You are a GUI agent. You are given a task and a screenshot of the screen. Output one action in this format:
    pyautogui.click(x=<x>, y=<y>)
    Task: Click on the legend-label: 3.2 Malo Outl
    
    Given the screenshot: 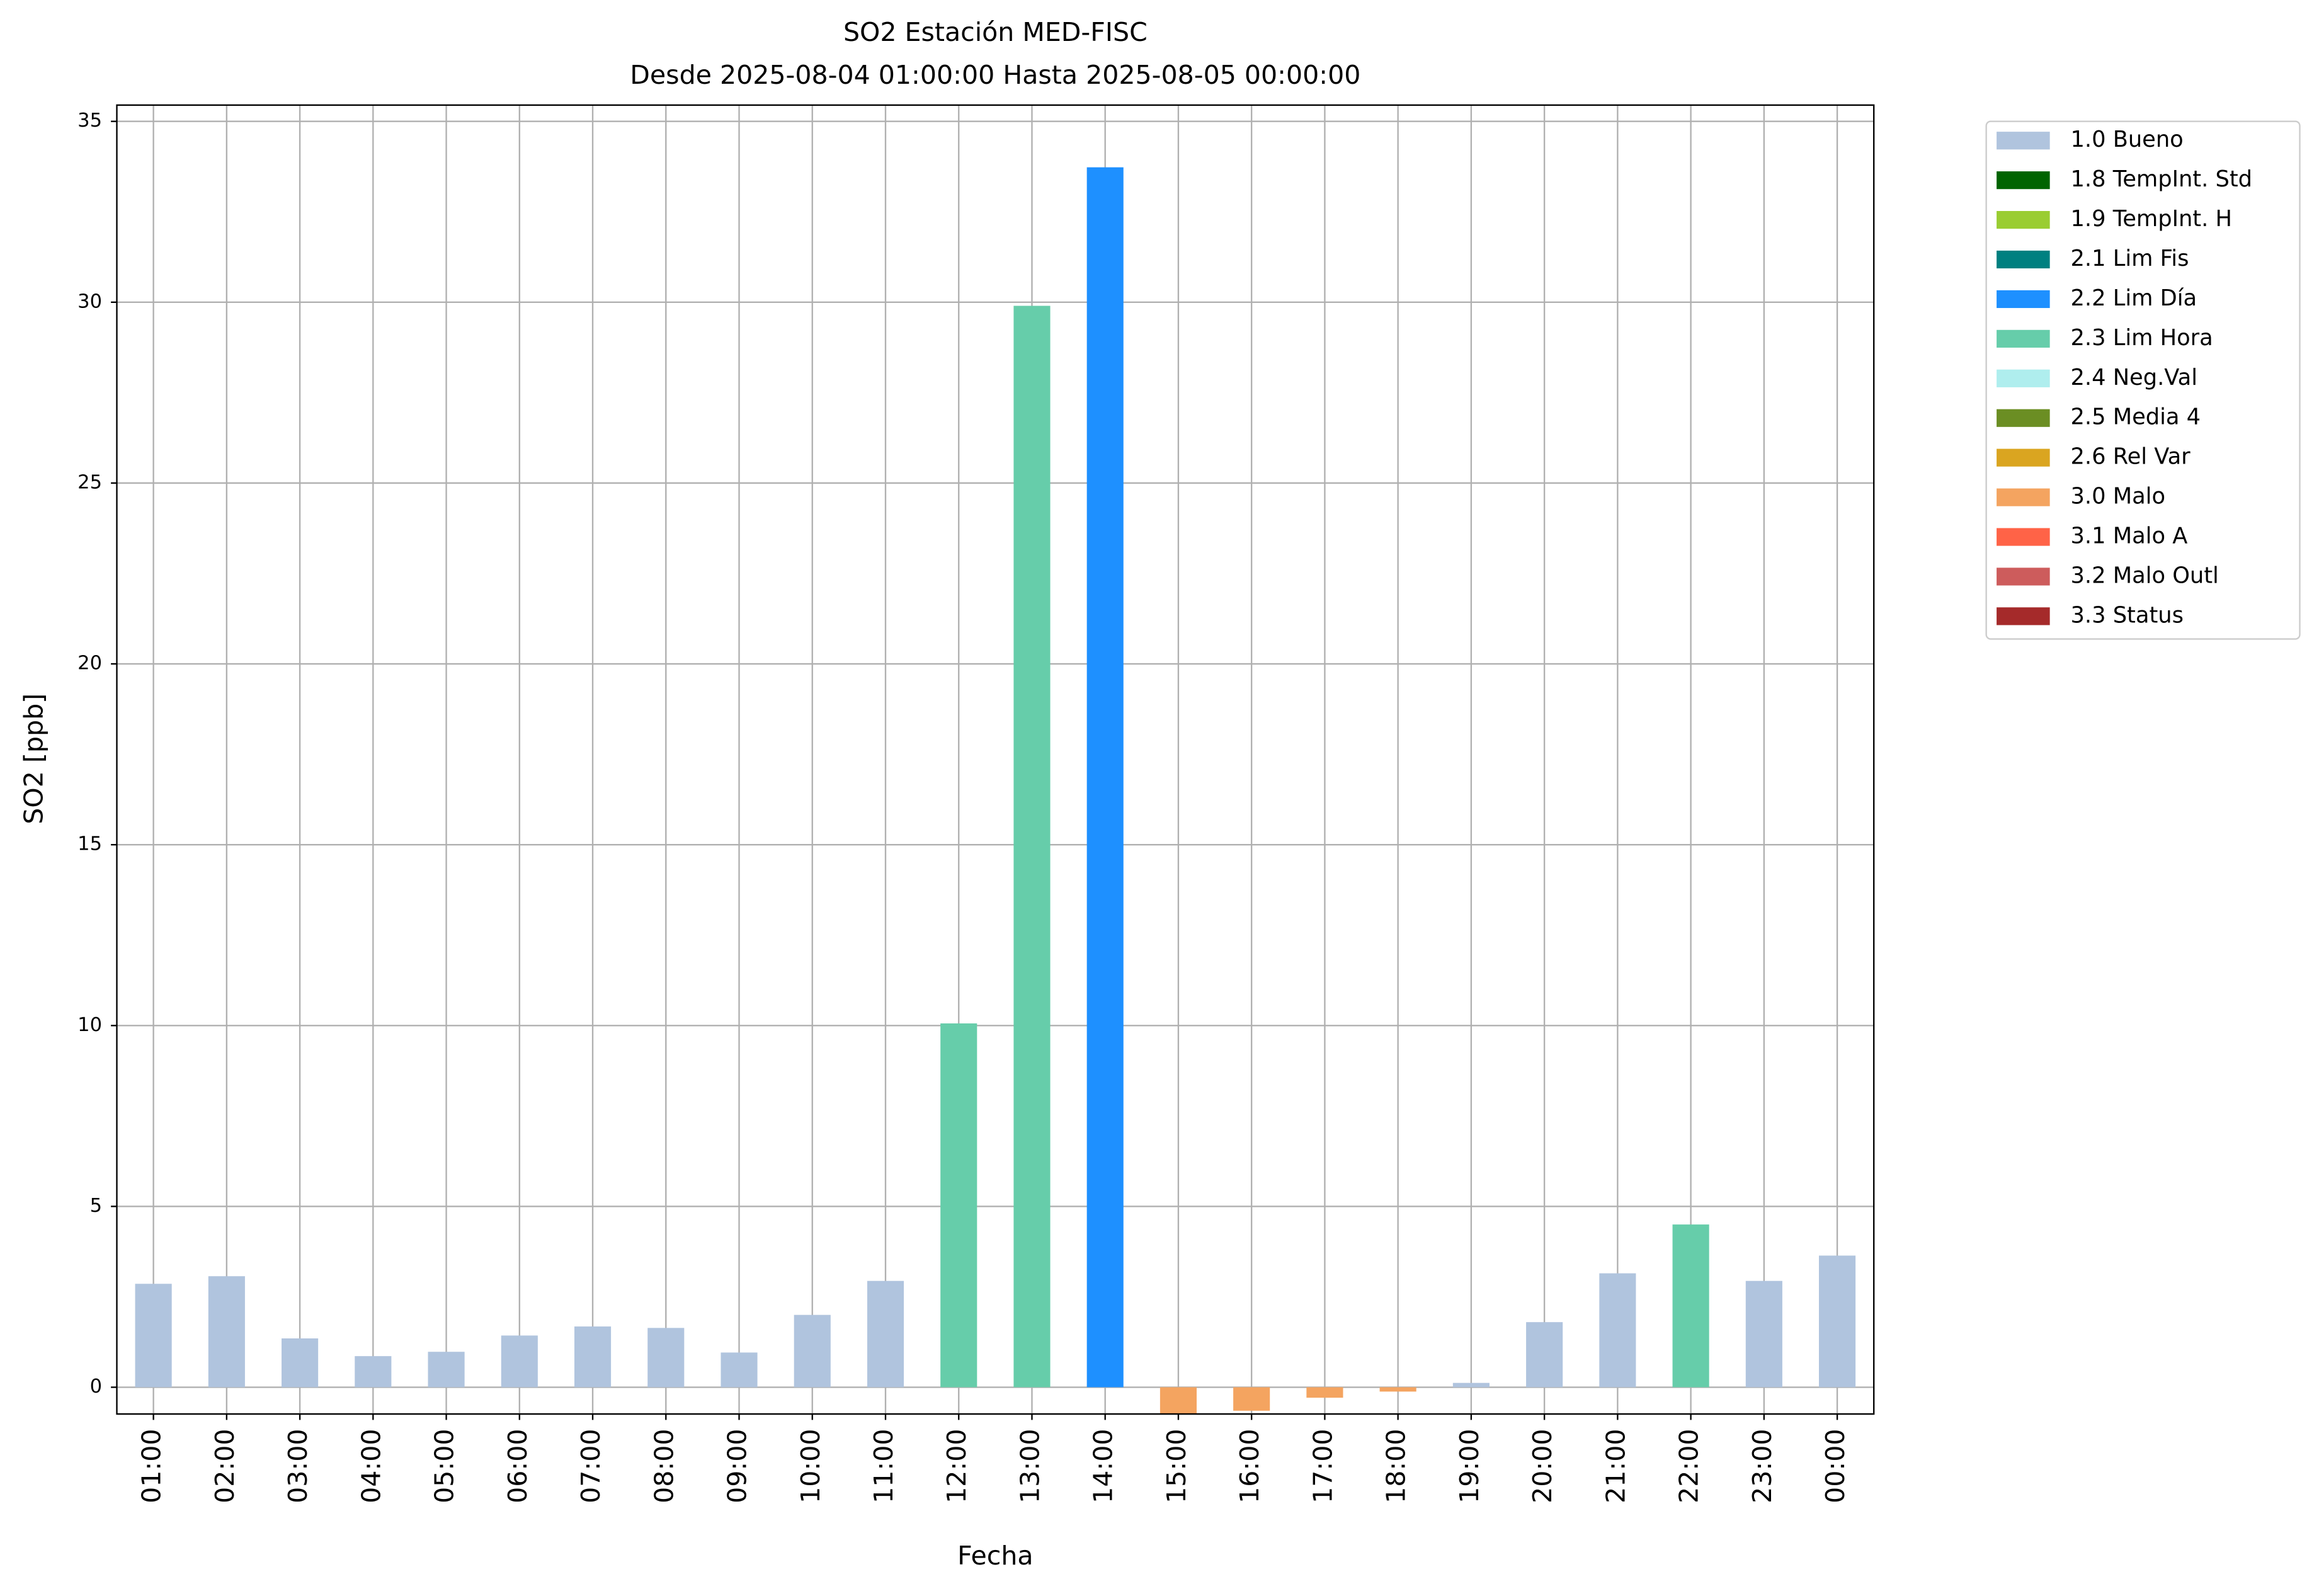 What is the action you would take?
    pyautogui.click(x=2145, y=575)
    